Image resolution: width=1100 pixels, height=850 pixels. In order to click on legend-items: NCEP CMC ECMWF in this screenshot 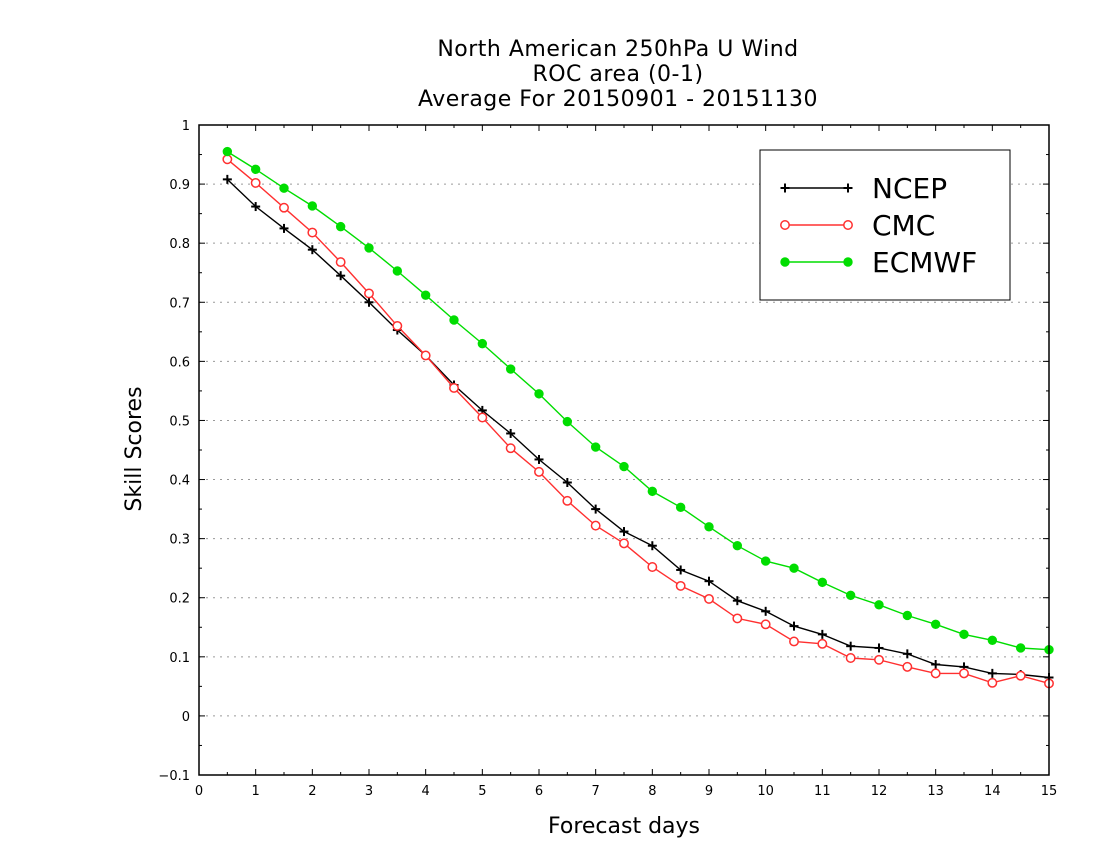, I will do `click(878, 225)`.